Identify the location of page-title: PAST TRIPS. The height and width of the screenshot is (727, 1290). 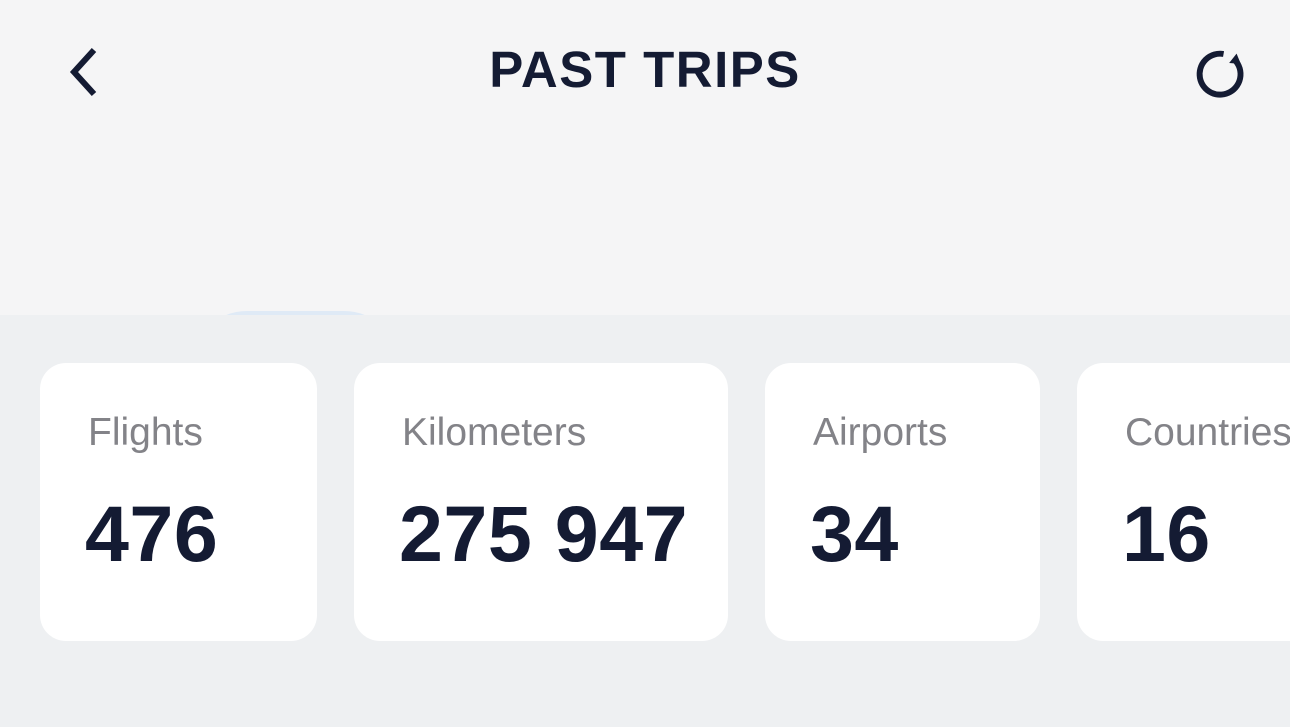
(645, 69).